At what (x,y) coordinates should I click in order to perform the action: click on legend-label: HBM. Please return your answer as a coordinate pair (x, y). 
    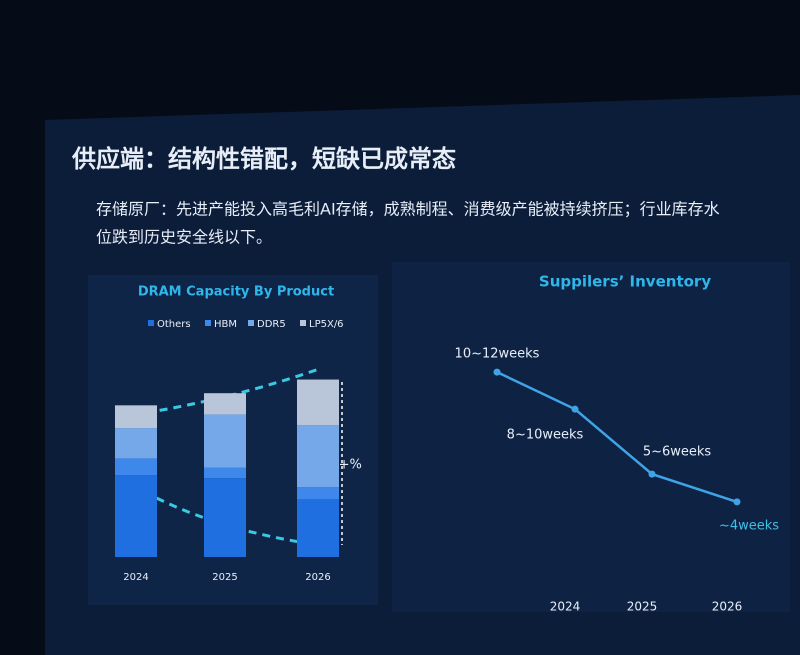
    Looking at the image, I should click on (225, 324).